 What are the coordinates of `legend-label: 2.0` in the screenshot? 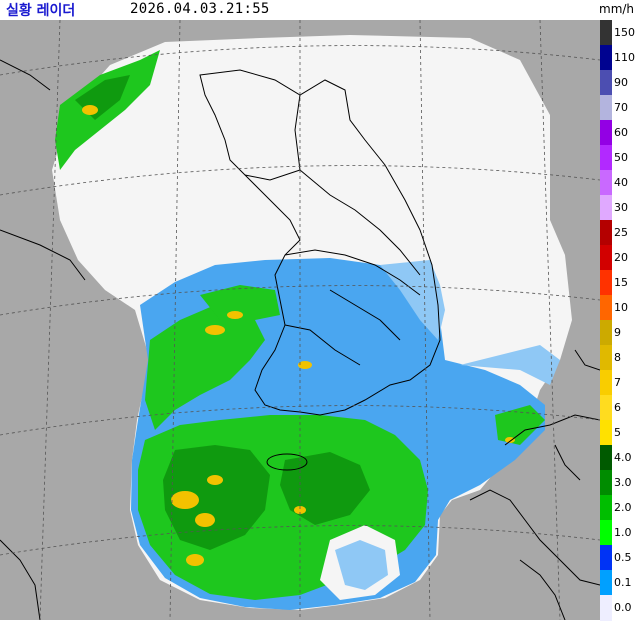 It's located at (623, 507).